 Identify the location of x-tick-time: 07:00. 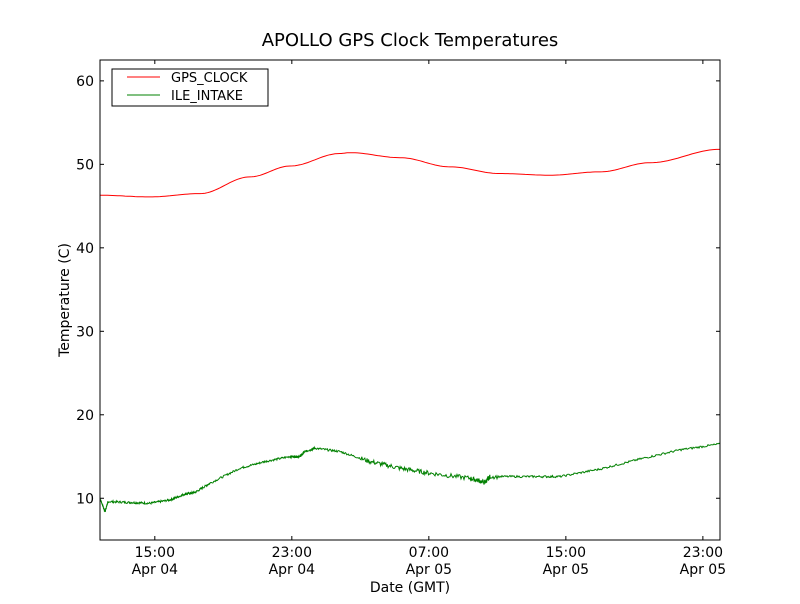
(429, 553).